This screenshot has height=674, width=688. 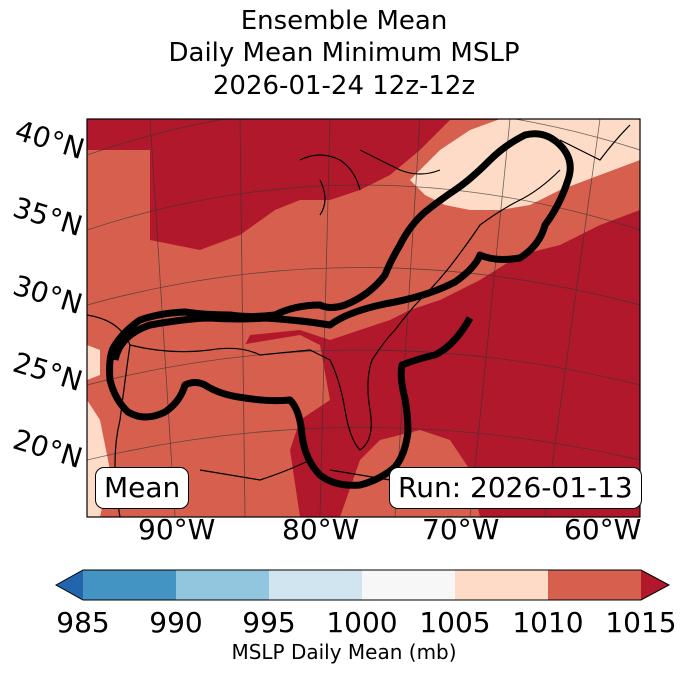 What do you see at coordinates (525, 164) in the screenshot?
I see `field-1000-1005-northeast` at bounding box center [525, 164].